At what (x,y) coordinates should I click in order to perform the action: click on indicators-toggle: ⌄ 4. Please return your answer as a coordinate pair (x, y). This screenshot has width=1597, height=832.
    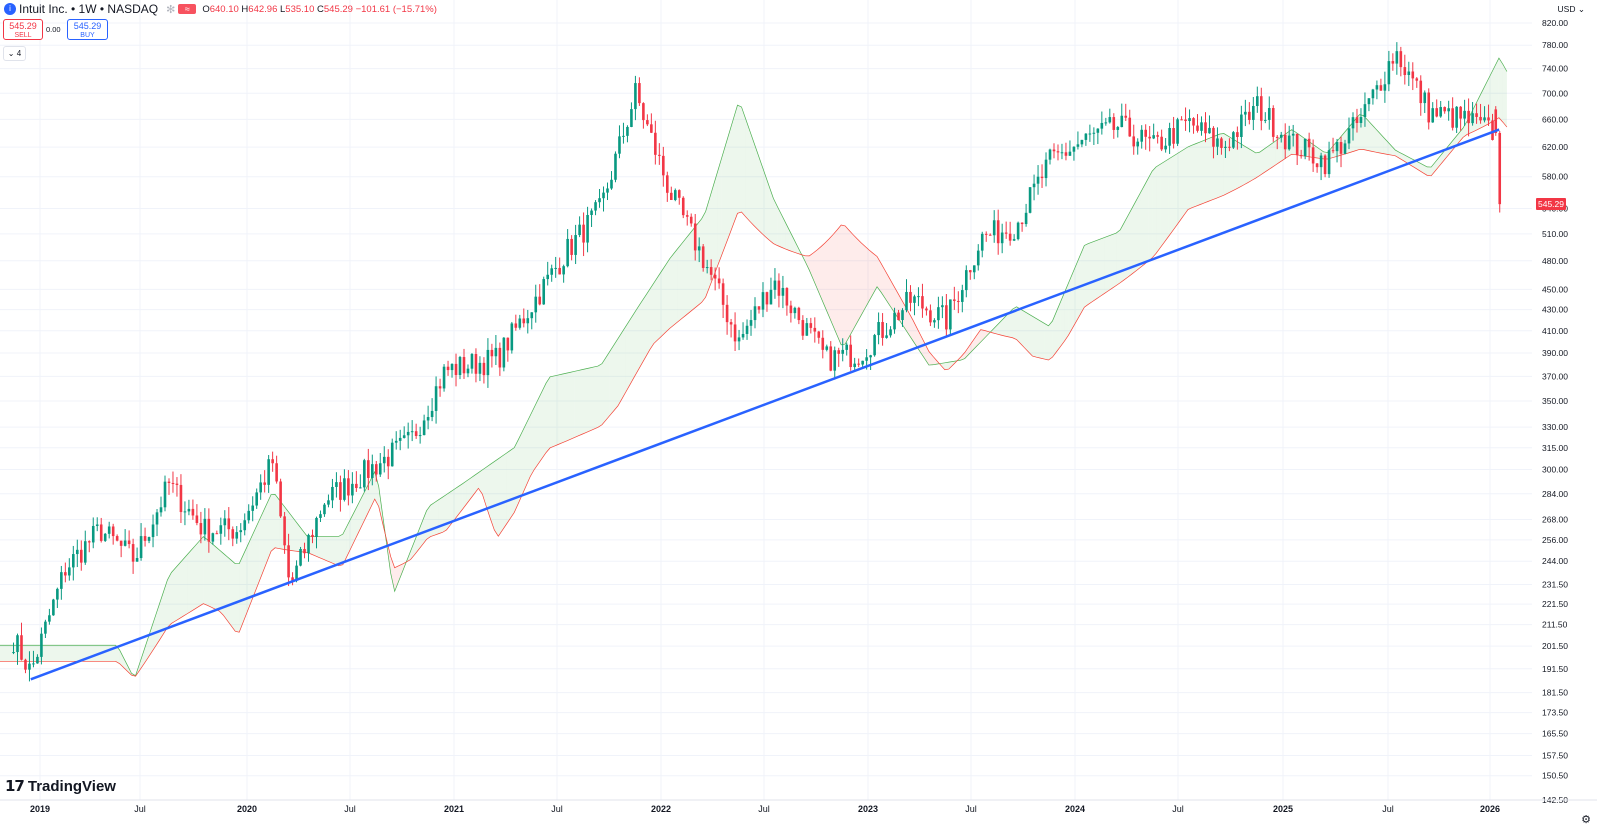
    Looking at the image, I should click on (14, 53).